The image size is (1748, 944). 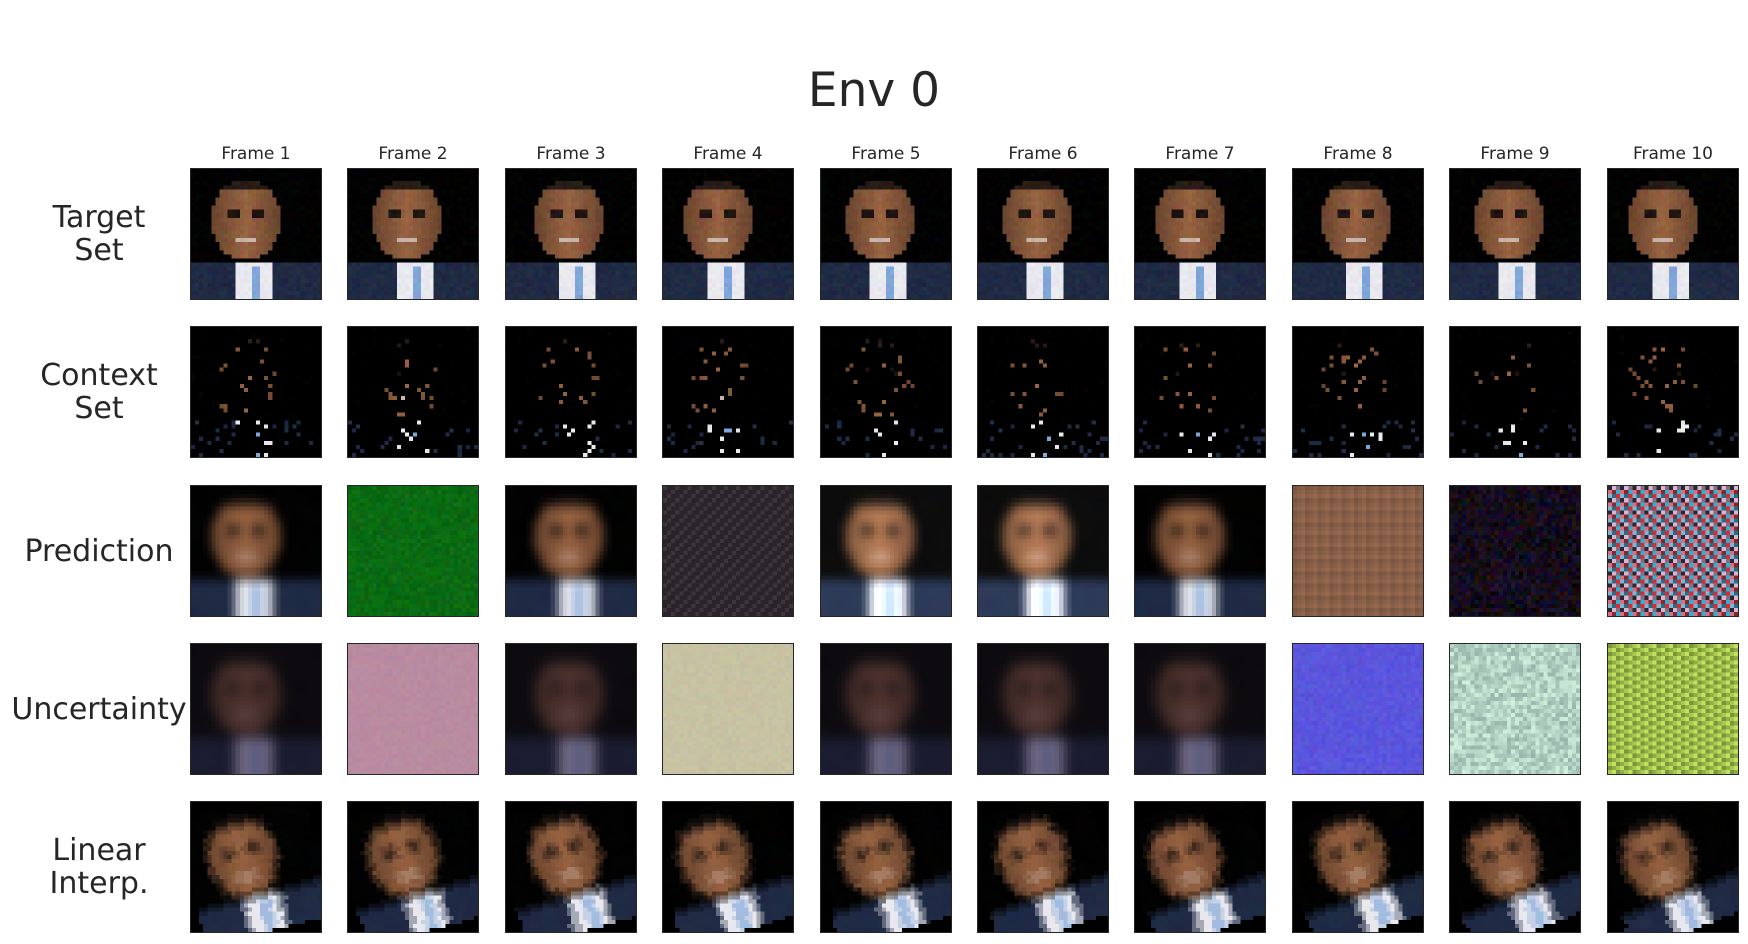 I want to click on column-header-frame-3: Frame 3, so click(x=571, y=154).